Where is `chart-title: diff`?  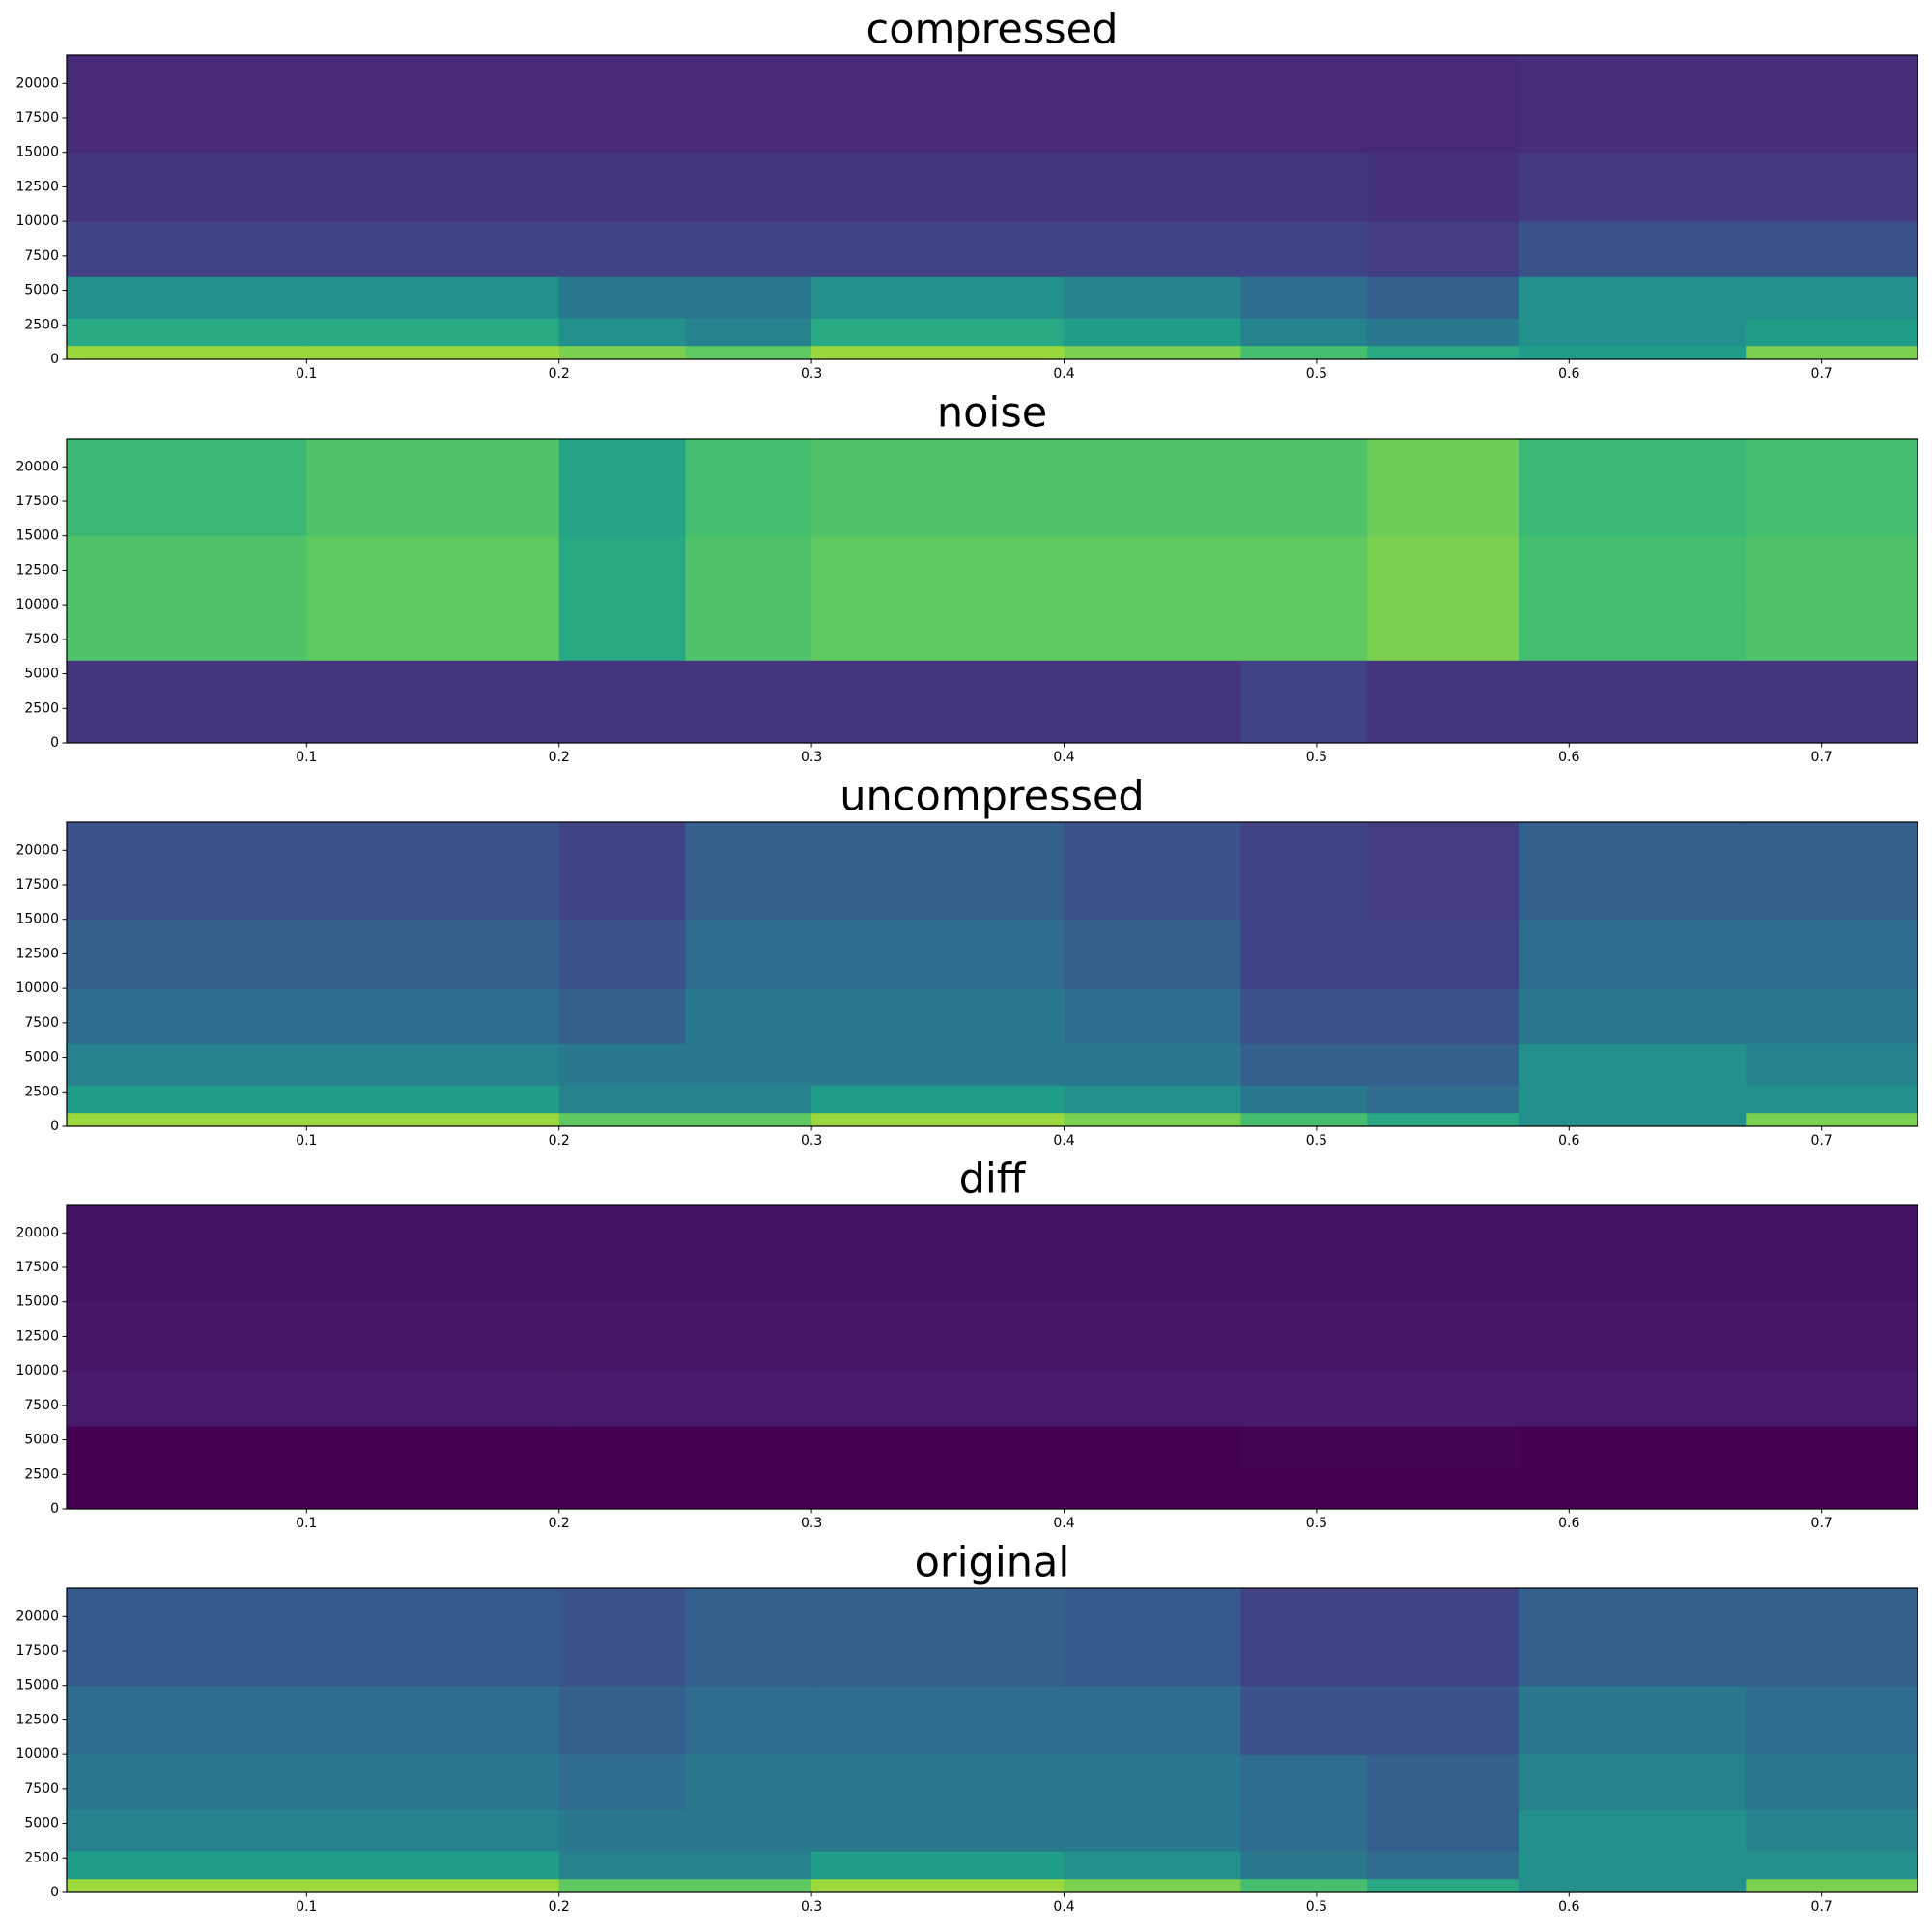 chart-title: diff is located at coordinates (993, 1179).